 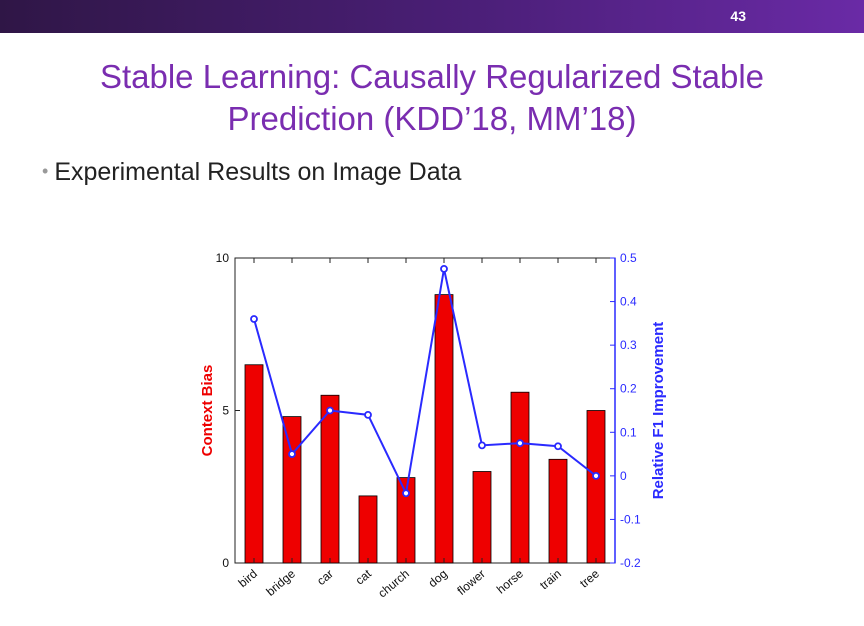 I want to click on y-left-tick-label-5: 5, so click(x=225, y=411).